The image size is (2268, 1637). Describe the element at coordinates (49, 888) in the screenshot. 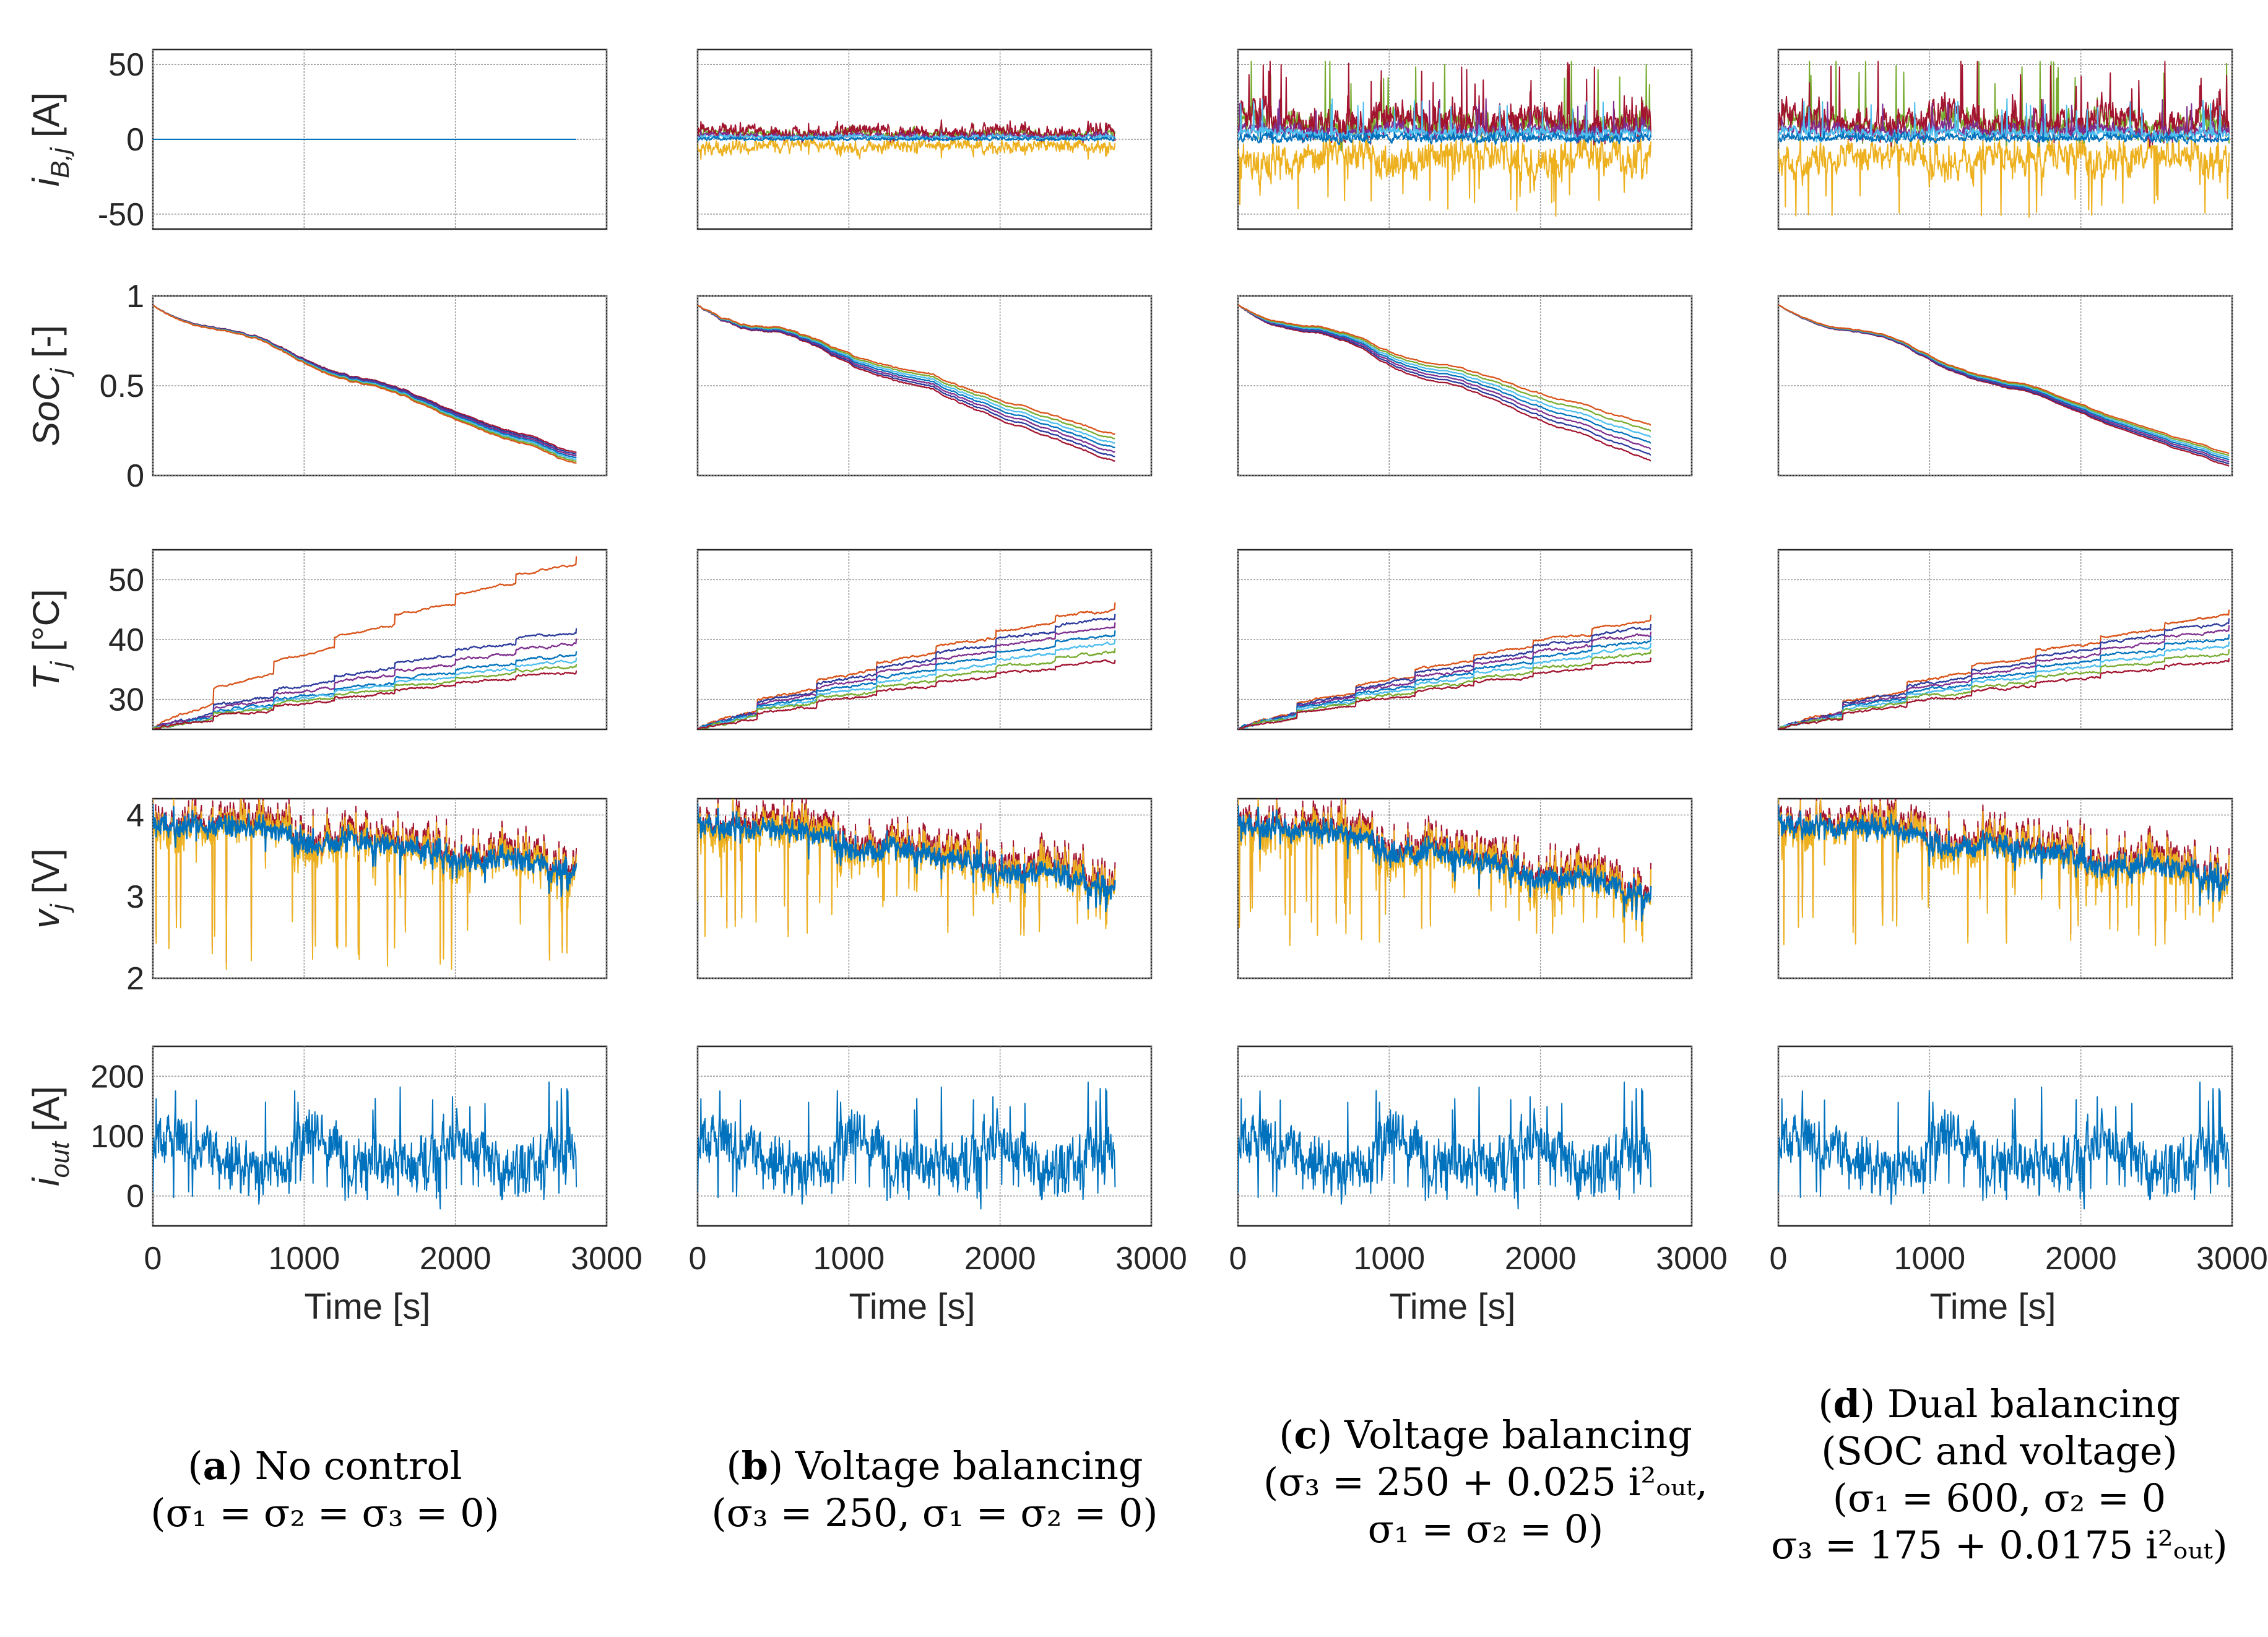

I see `ylabel: vj [V]` at that location.